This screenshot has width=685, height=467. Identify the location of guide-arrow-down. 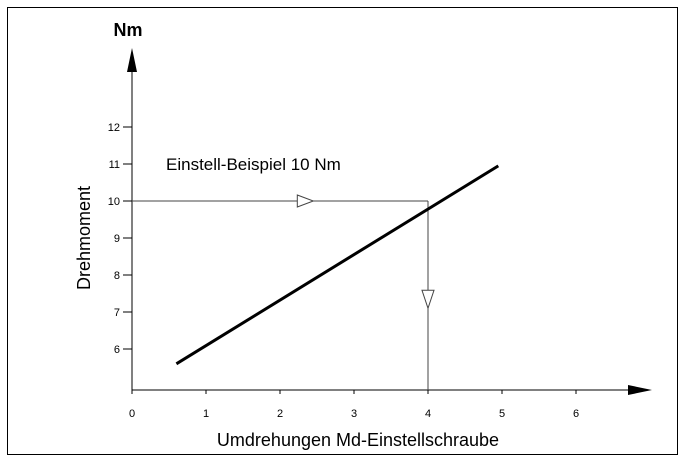
(428, 299).